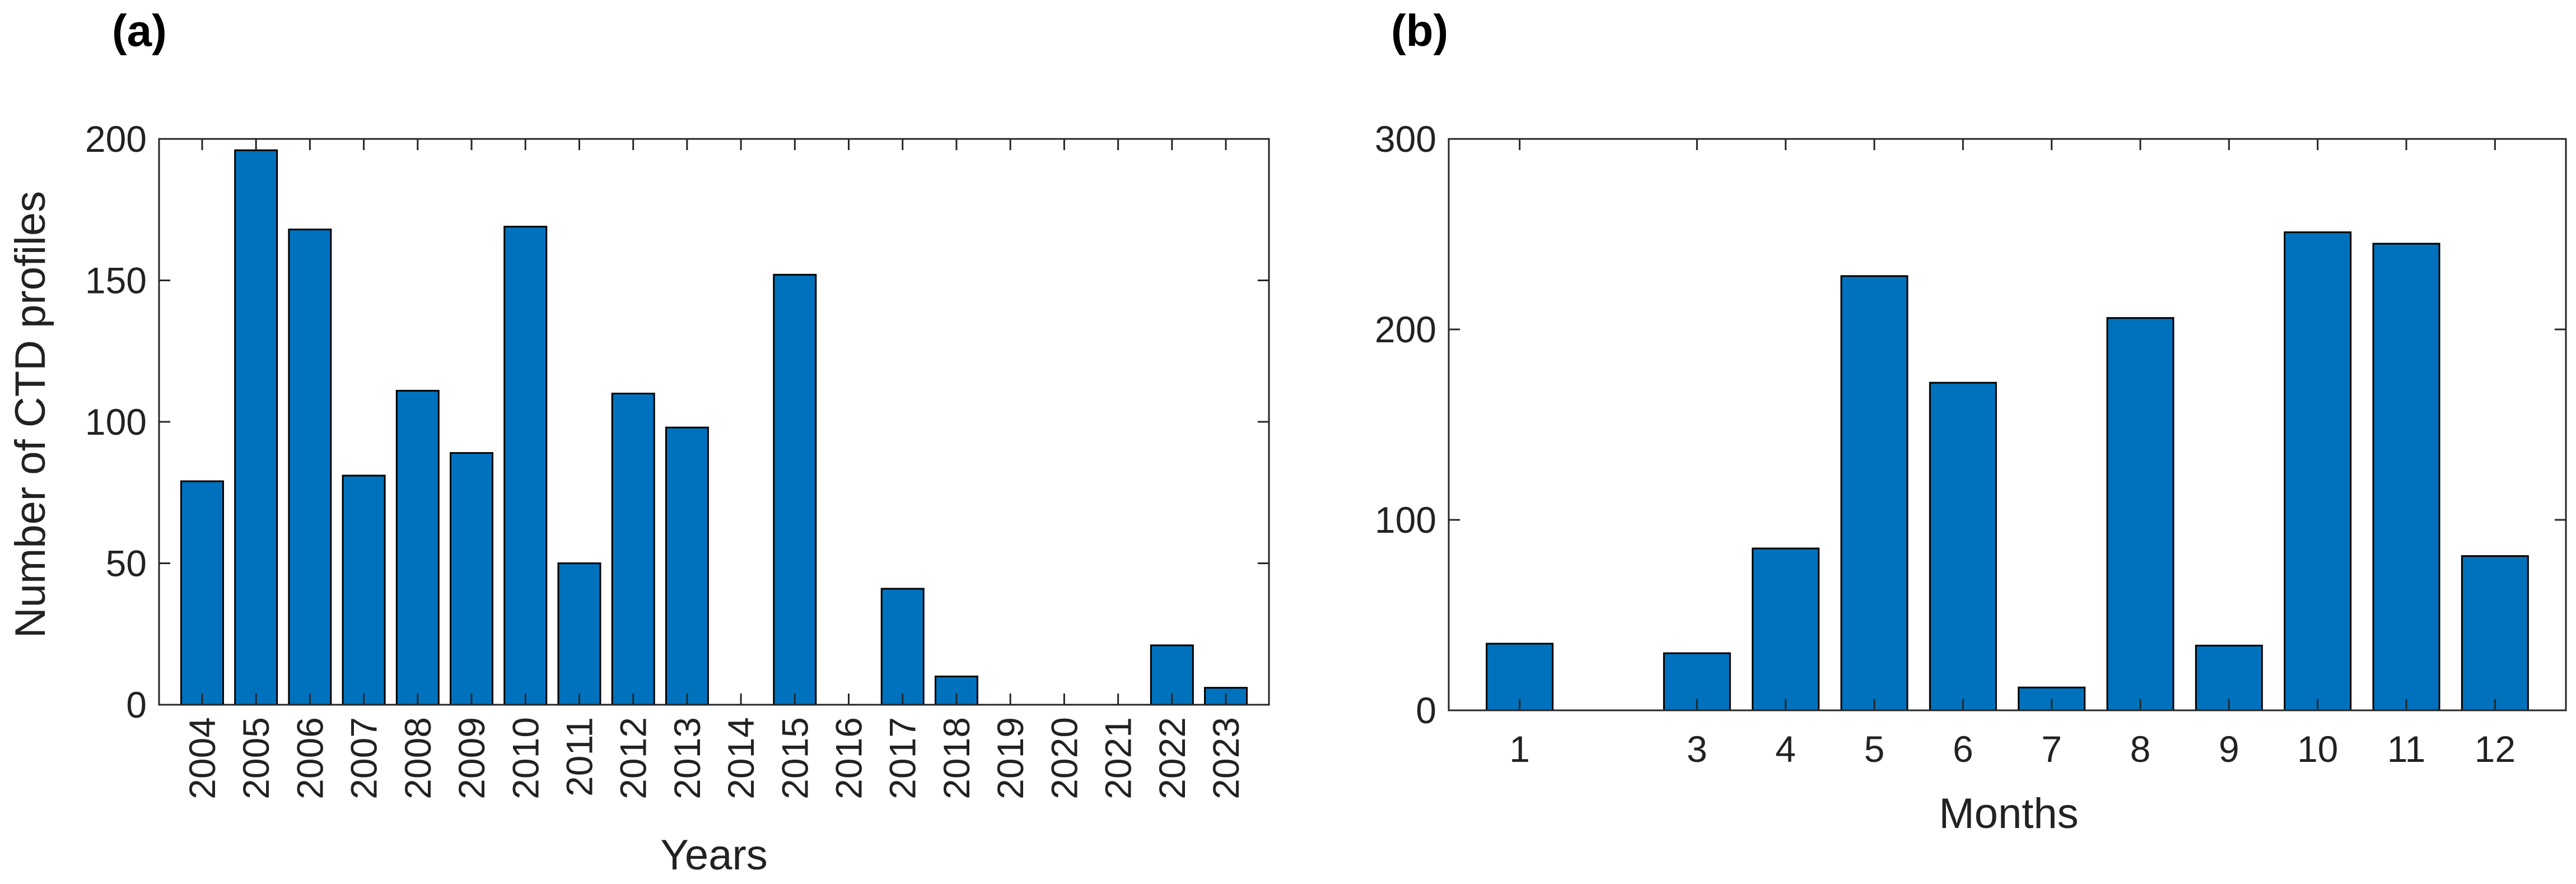 The width and height of the screenshot is (2576, 884). I want to click on bar-2010, so click(526, 466).